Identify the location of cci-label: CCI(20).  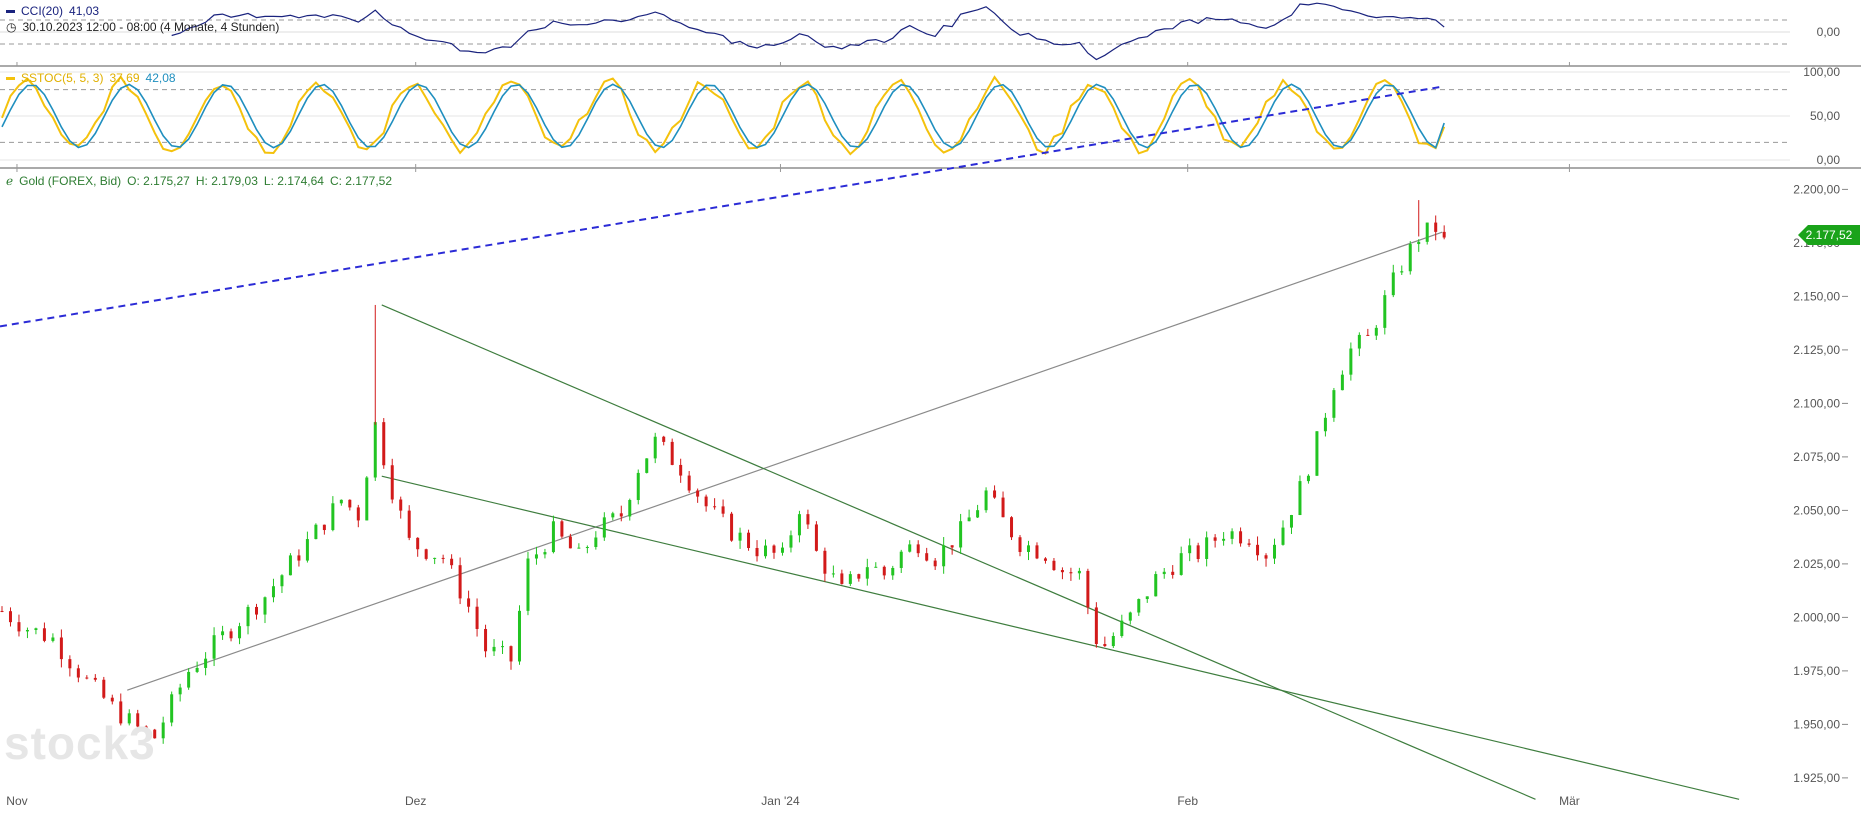
(42, 11).